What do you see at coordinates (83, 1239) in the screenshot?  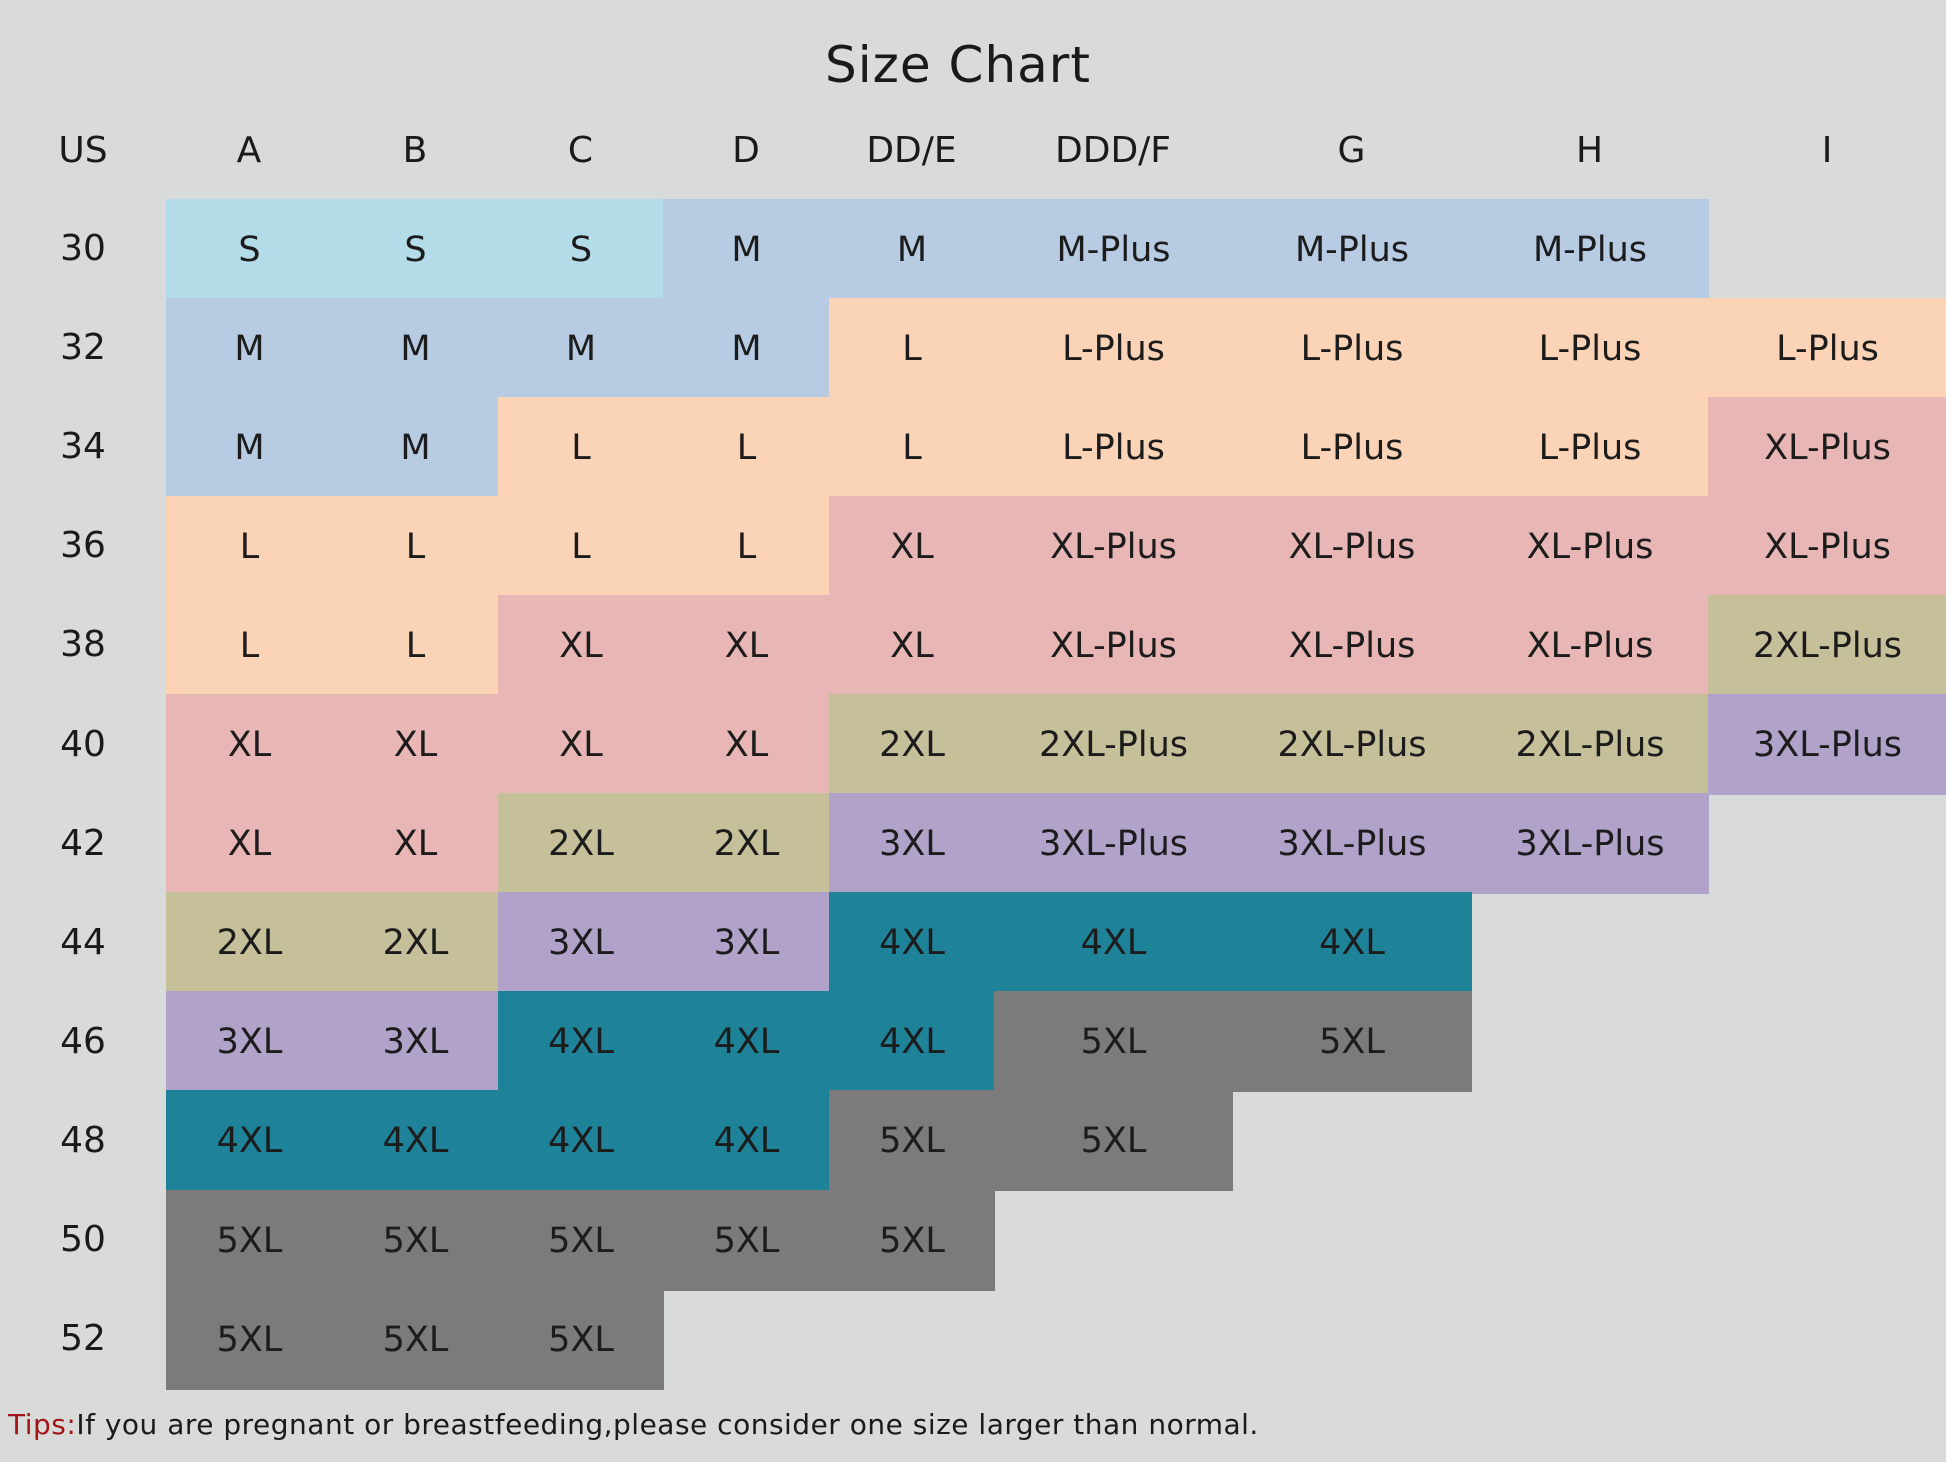 I see `band-size-label: 50` at bounding box center [83, 1239].